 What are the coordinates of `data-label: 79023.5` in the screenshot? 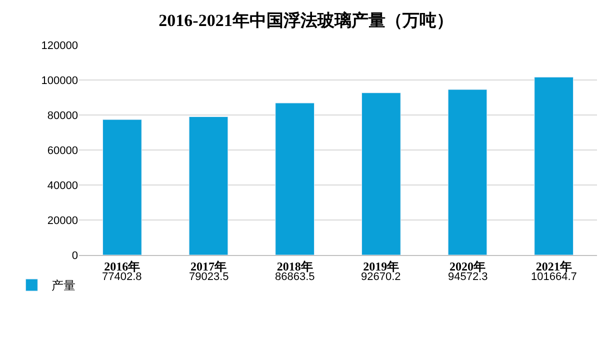 It's located at (209, 277).